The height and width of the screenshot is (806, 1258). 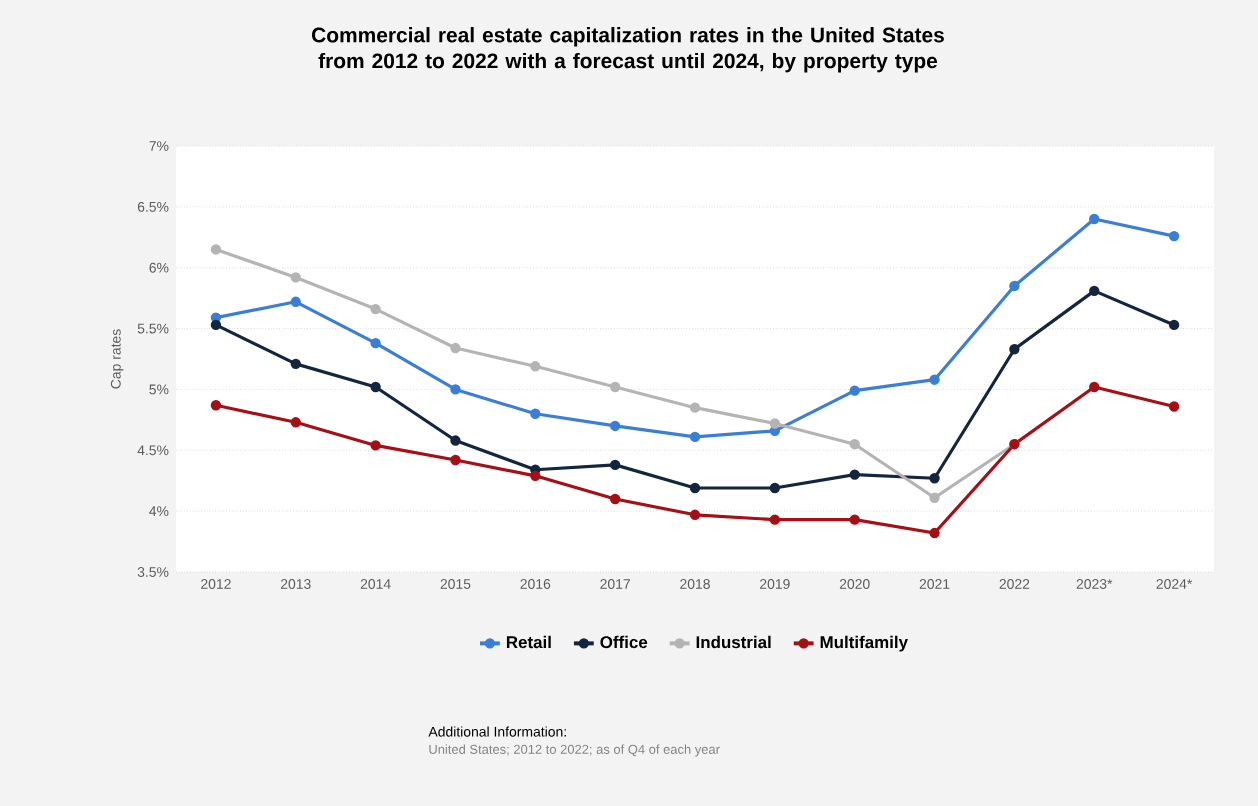 I want to click on legend-label: Office, so click(x=624, y=642).